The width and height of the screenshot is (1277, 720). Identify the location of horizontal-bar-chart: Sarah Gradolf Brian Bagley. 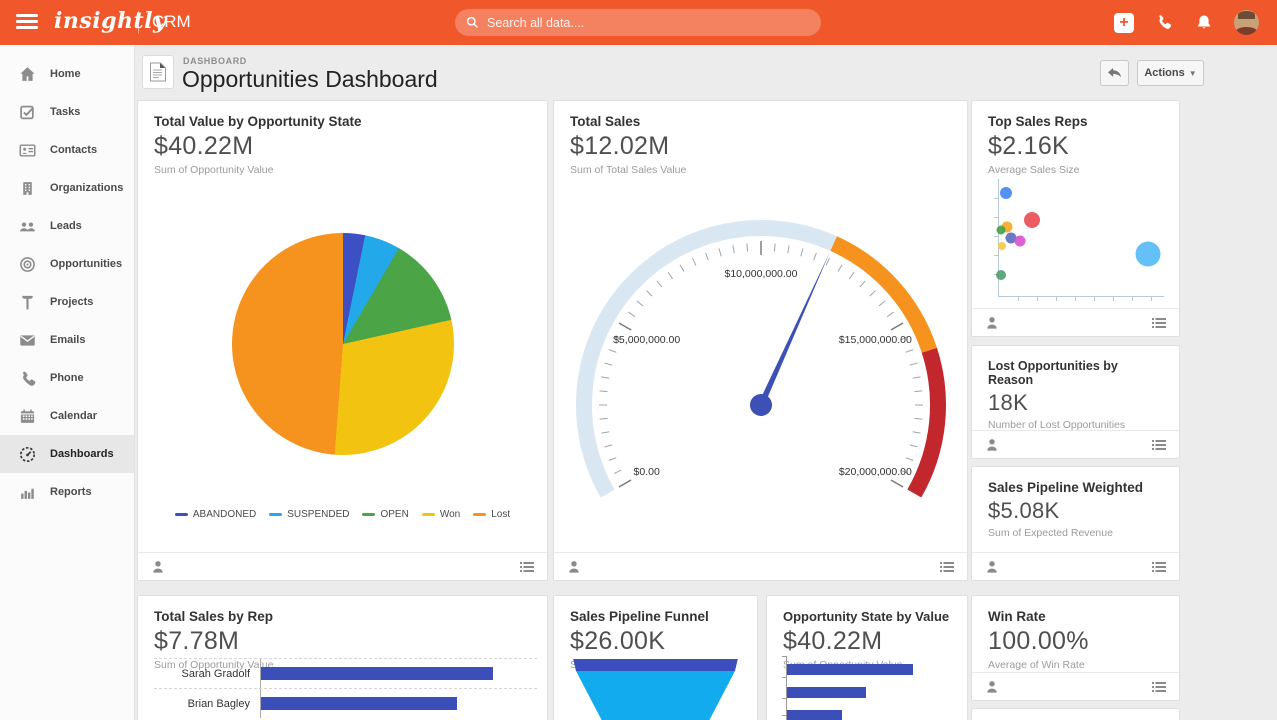
(345, 688).